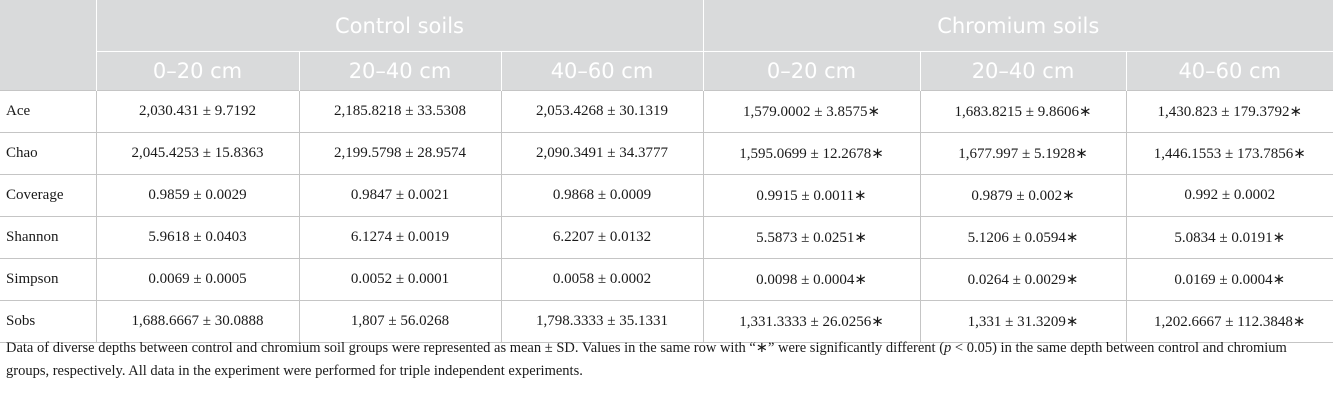 This screenshot has height=404, width=1333. What do you see at coordinates (811, 71) in the screenshot?
I see `depth-header-chromium-0-20: 0–20 cm` at bounding box center [811, 71].